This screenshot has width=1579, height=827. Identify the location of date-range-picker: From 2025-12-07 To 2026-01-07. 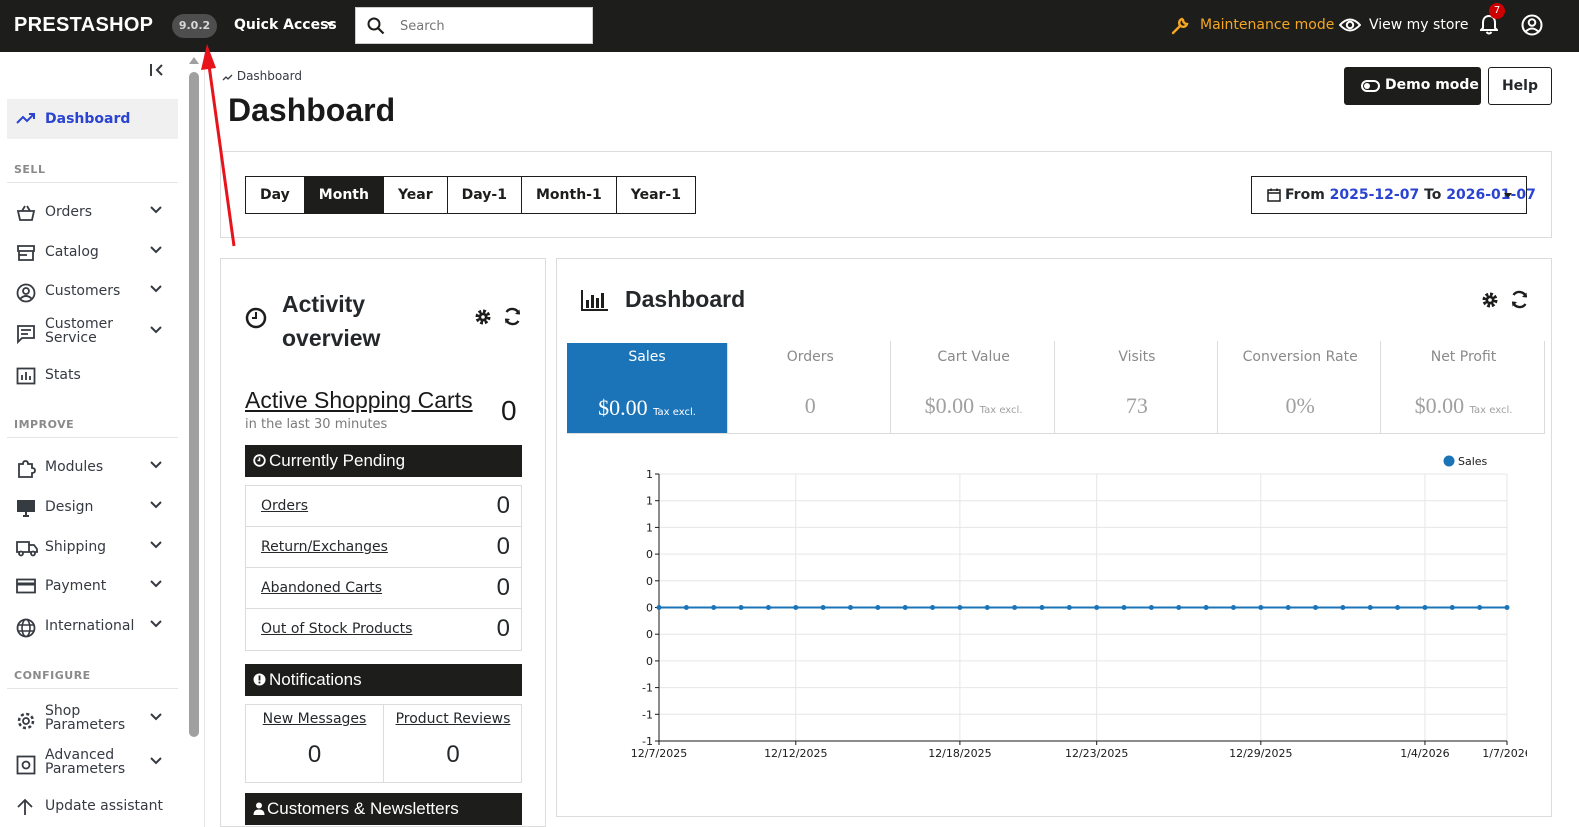
(1393, 195).